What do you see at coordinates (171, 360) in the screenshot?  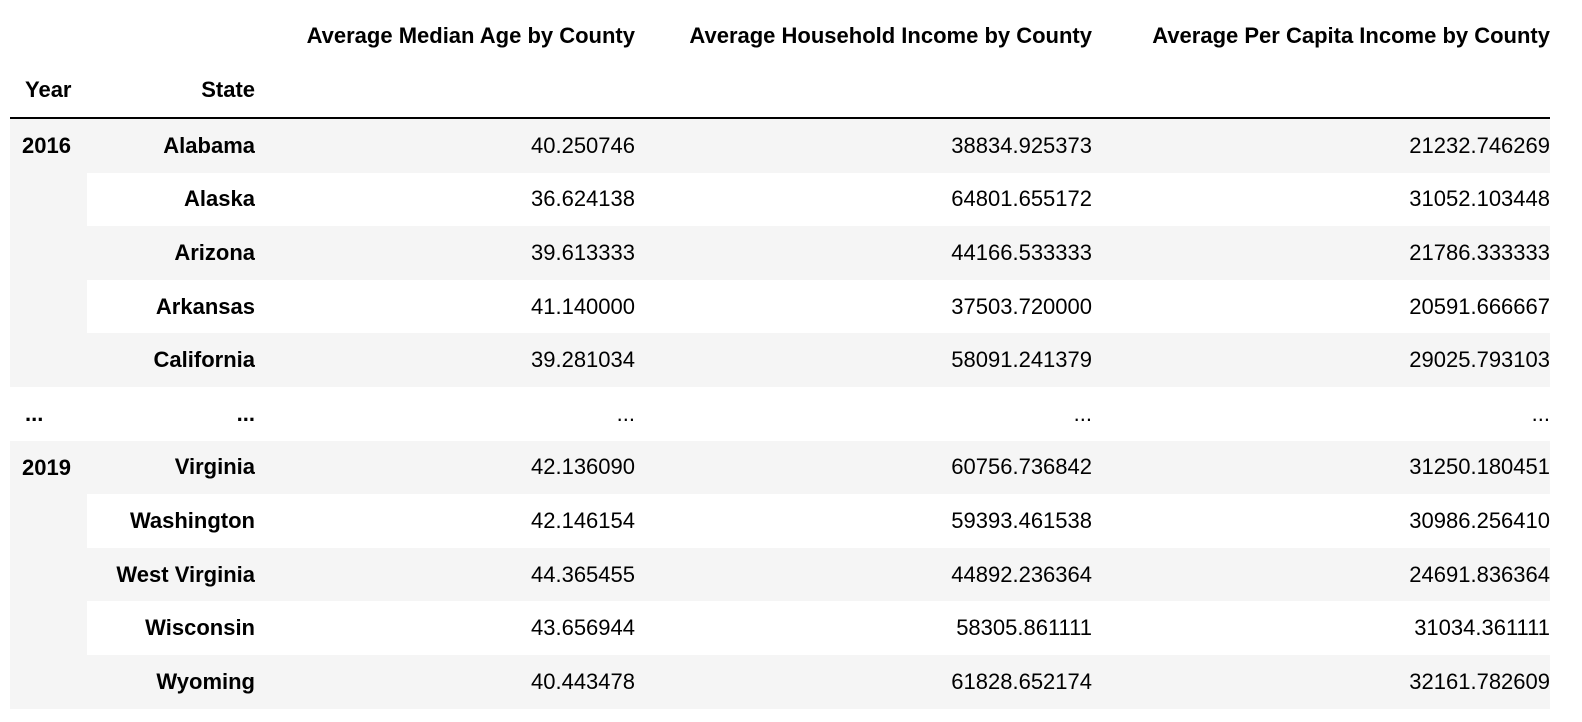 I see `state-index-cell: California` at bounding box center [171, 360].